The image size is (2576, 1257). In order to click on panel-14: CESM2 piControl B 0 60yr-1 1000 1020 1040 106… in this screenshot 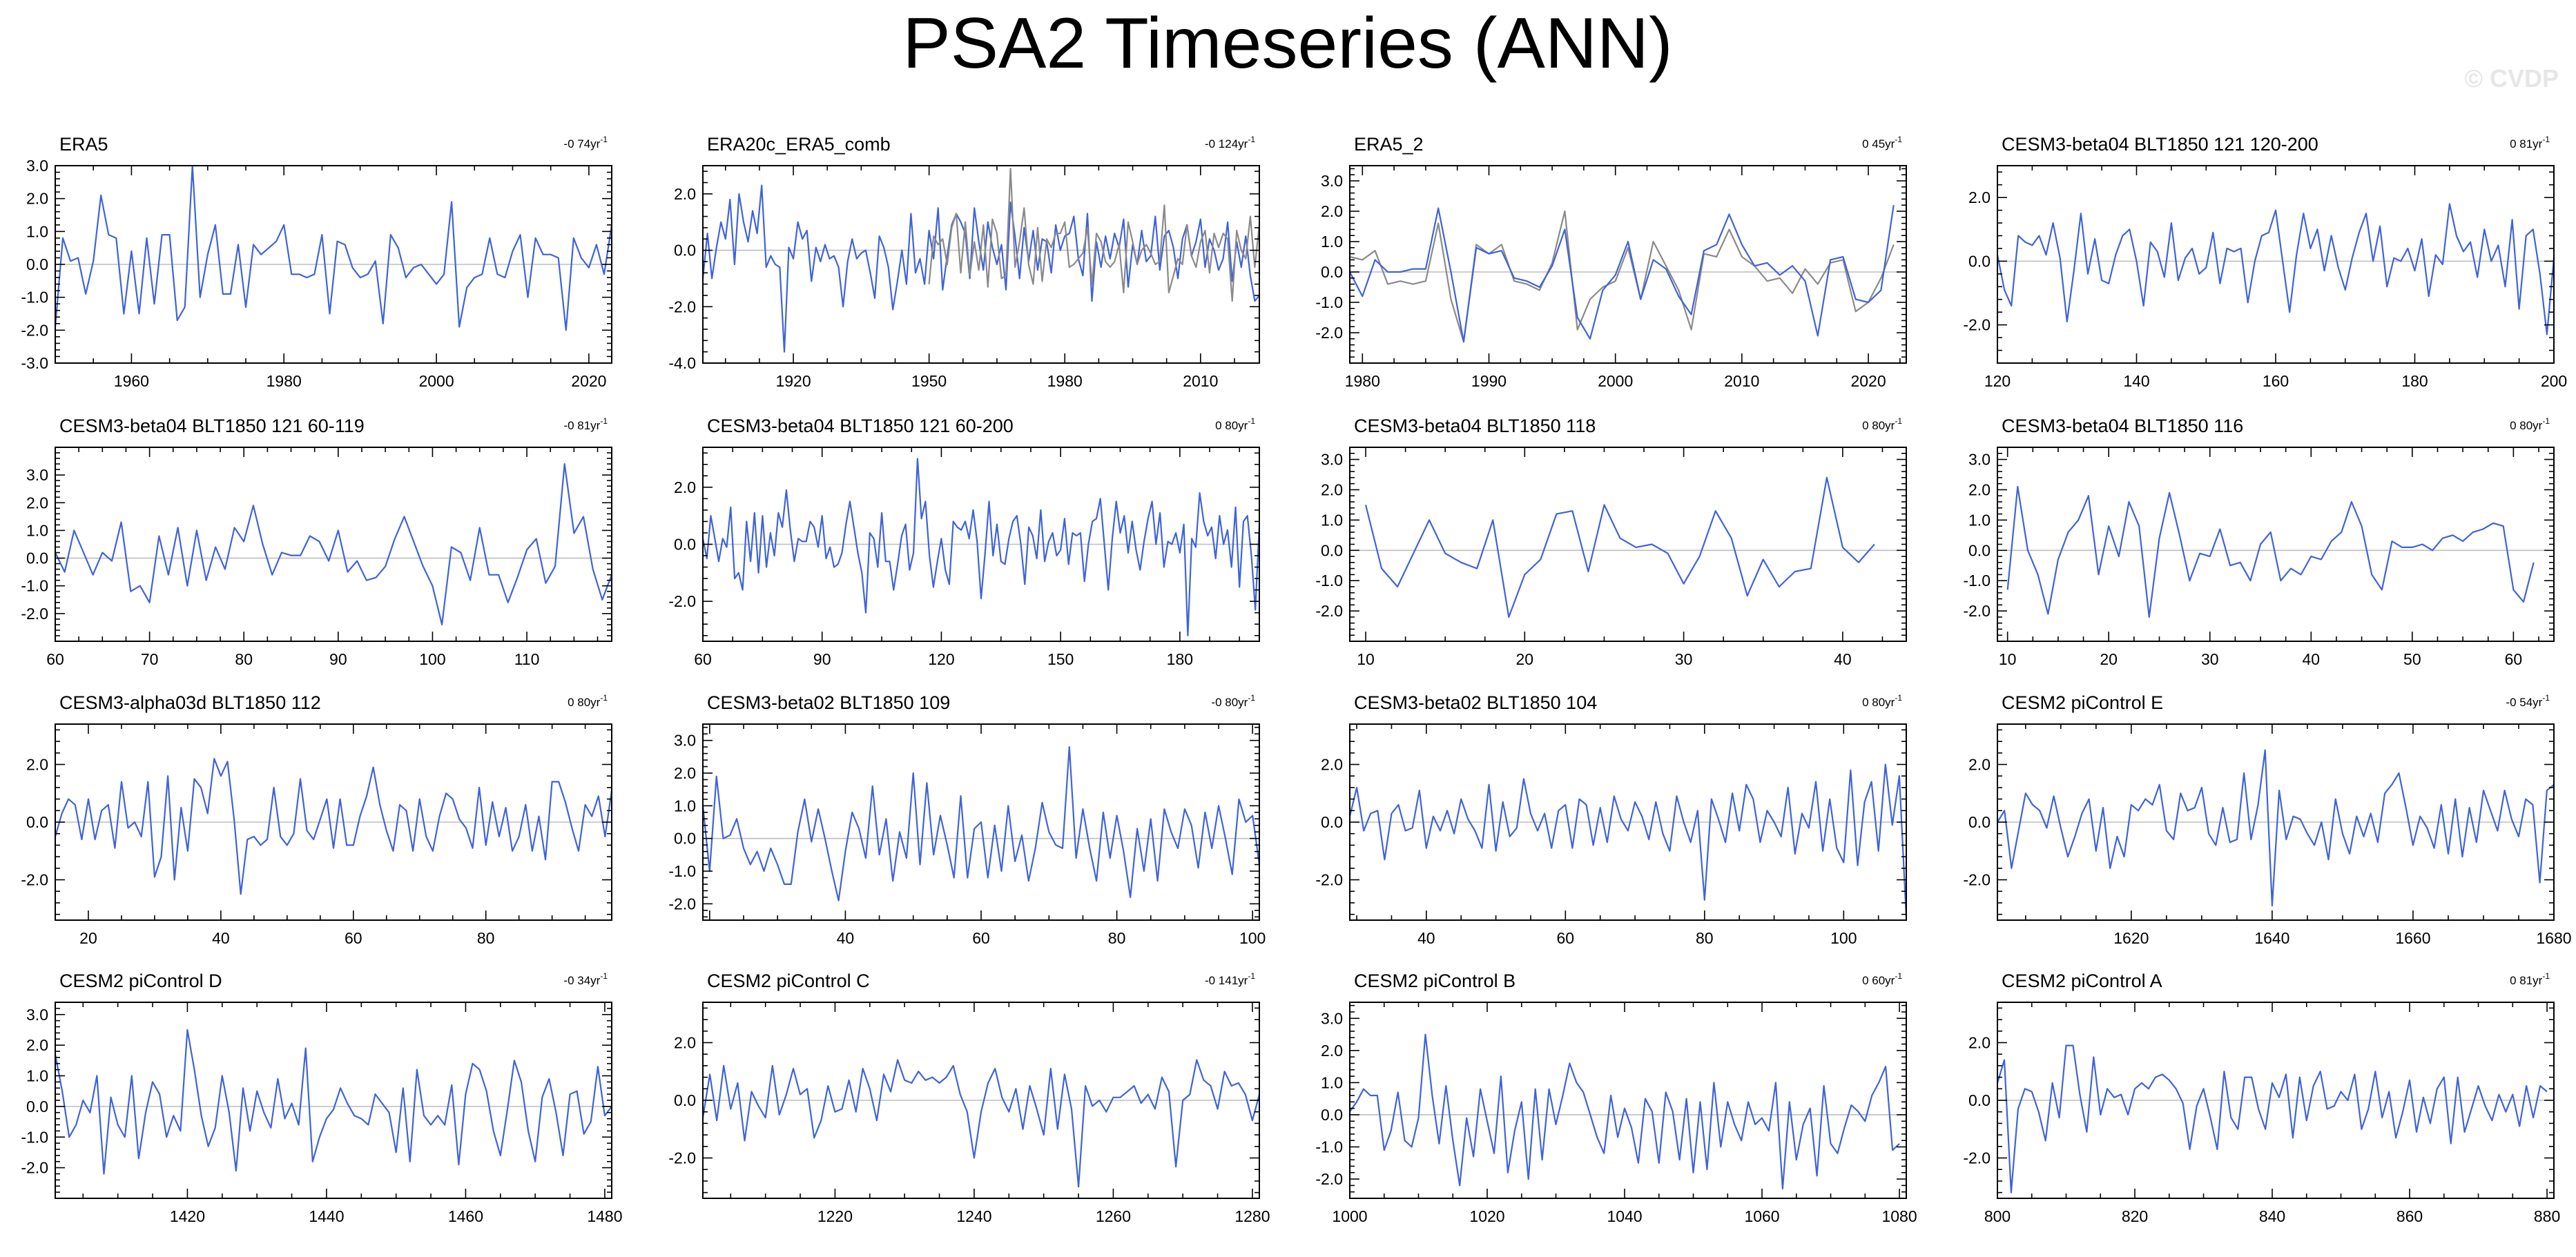, I will do `click(1616, 1098)`.